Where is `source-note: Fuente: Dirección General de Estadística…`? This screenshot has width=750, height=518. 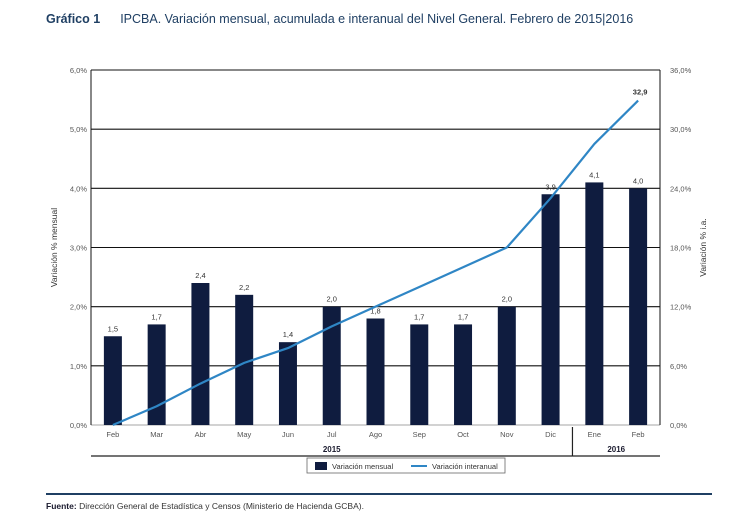 source-note: Fuente: Dirección General de Estadística… is located at coordinates (205, 506).